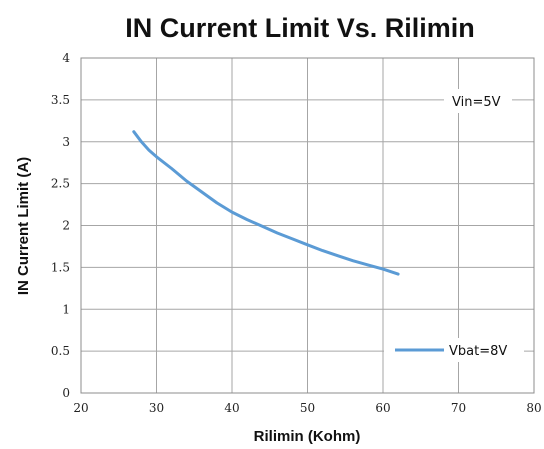 The height and width of the screenshot is (449, 544). I want to click on chart-title: IN Current Limit Vs. Rilimin, so click(300, 28).